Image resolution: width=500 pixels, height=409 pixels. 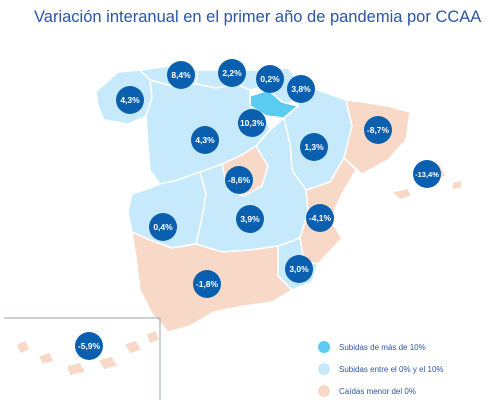 What do you see at coordinates (377, 391) in the screenshot?
I see `legend-label: Caídas menor del 0%` at bounding box center [377, 391].